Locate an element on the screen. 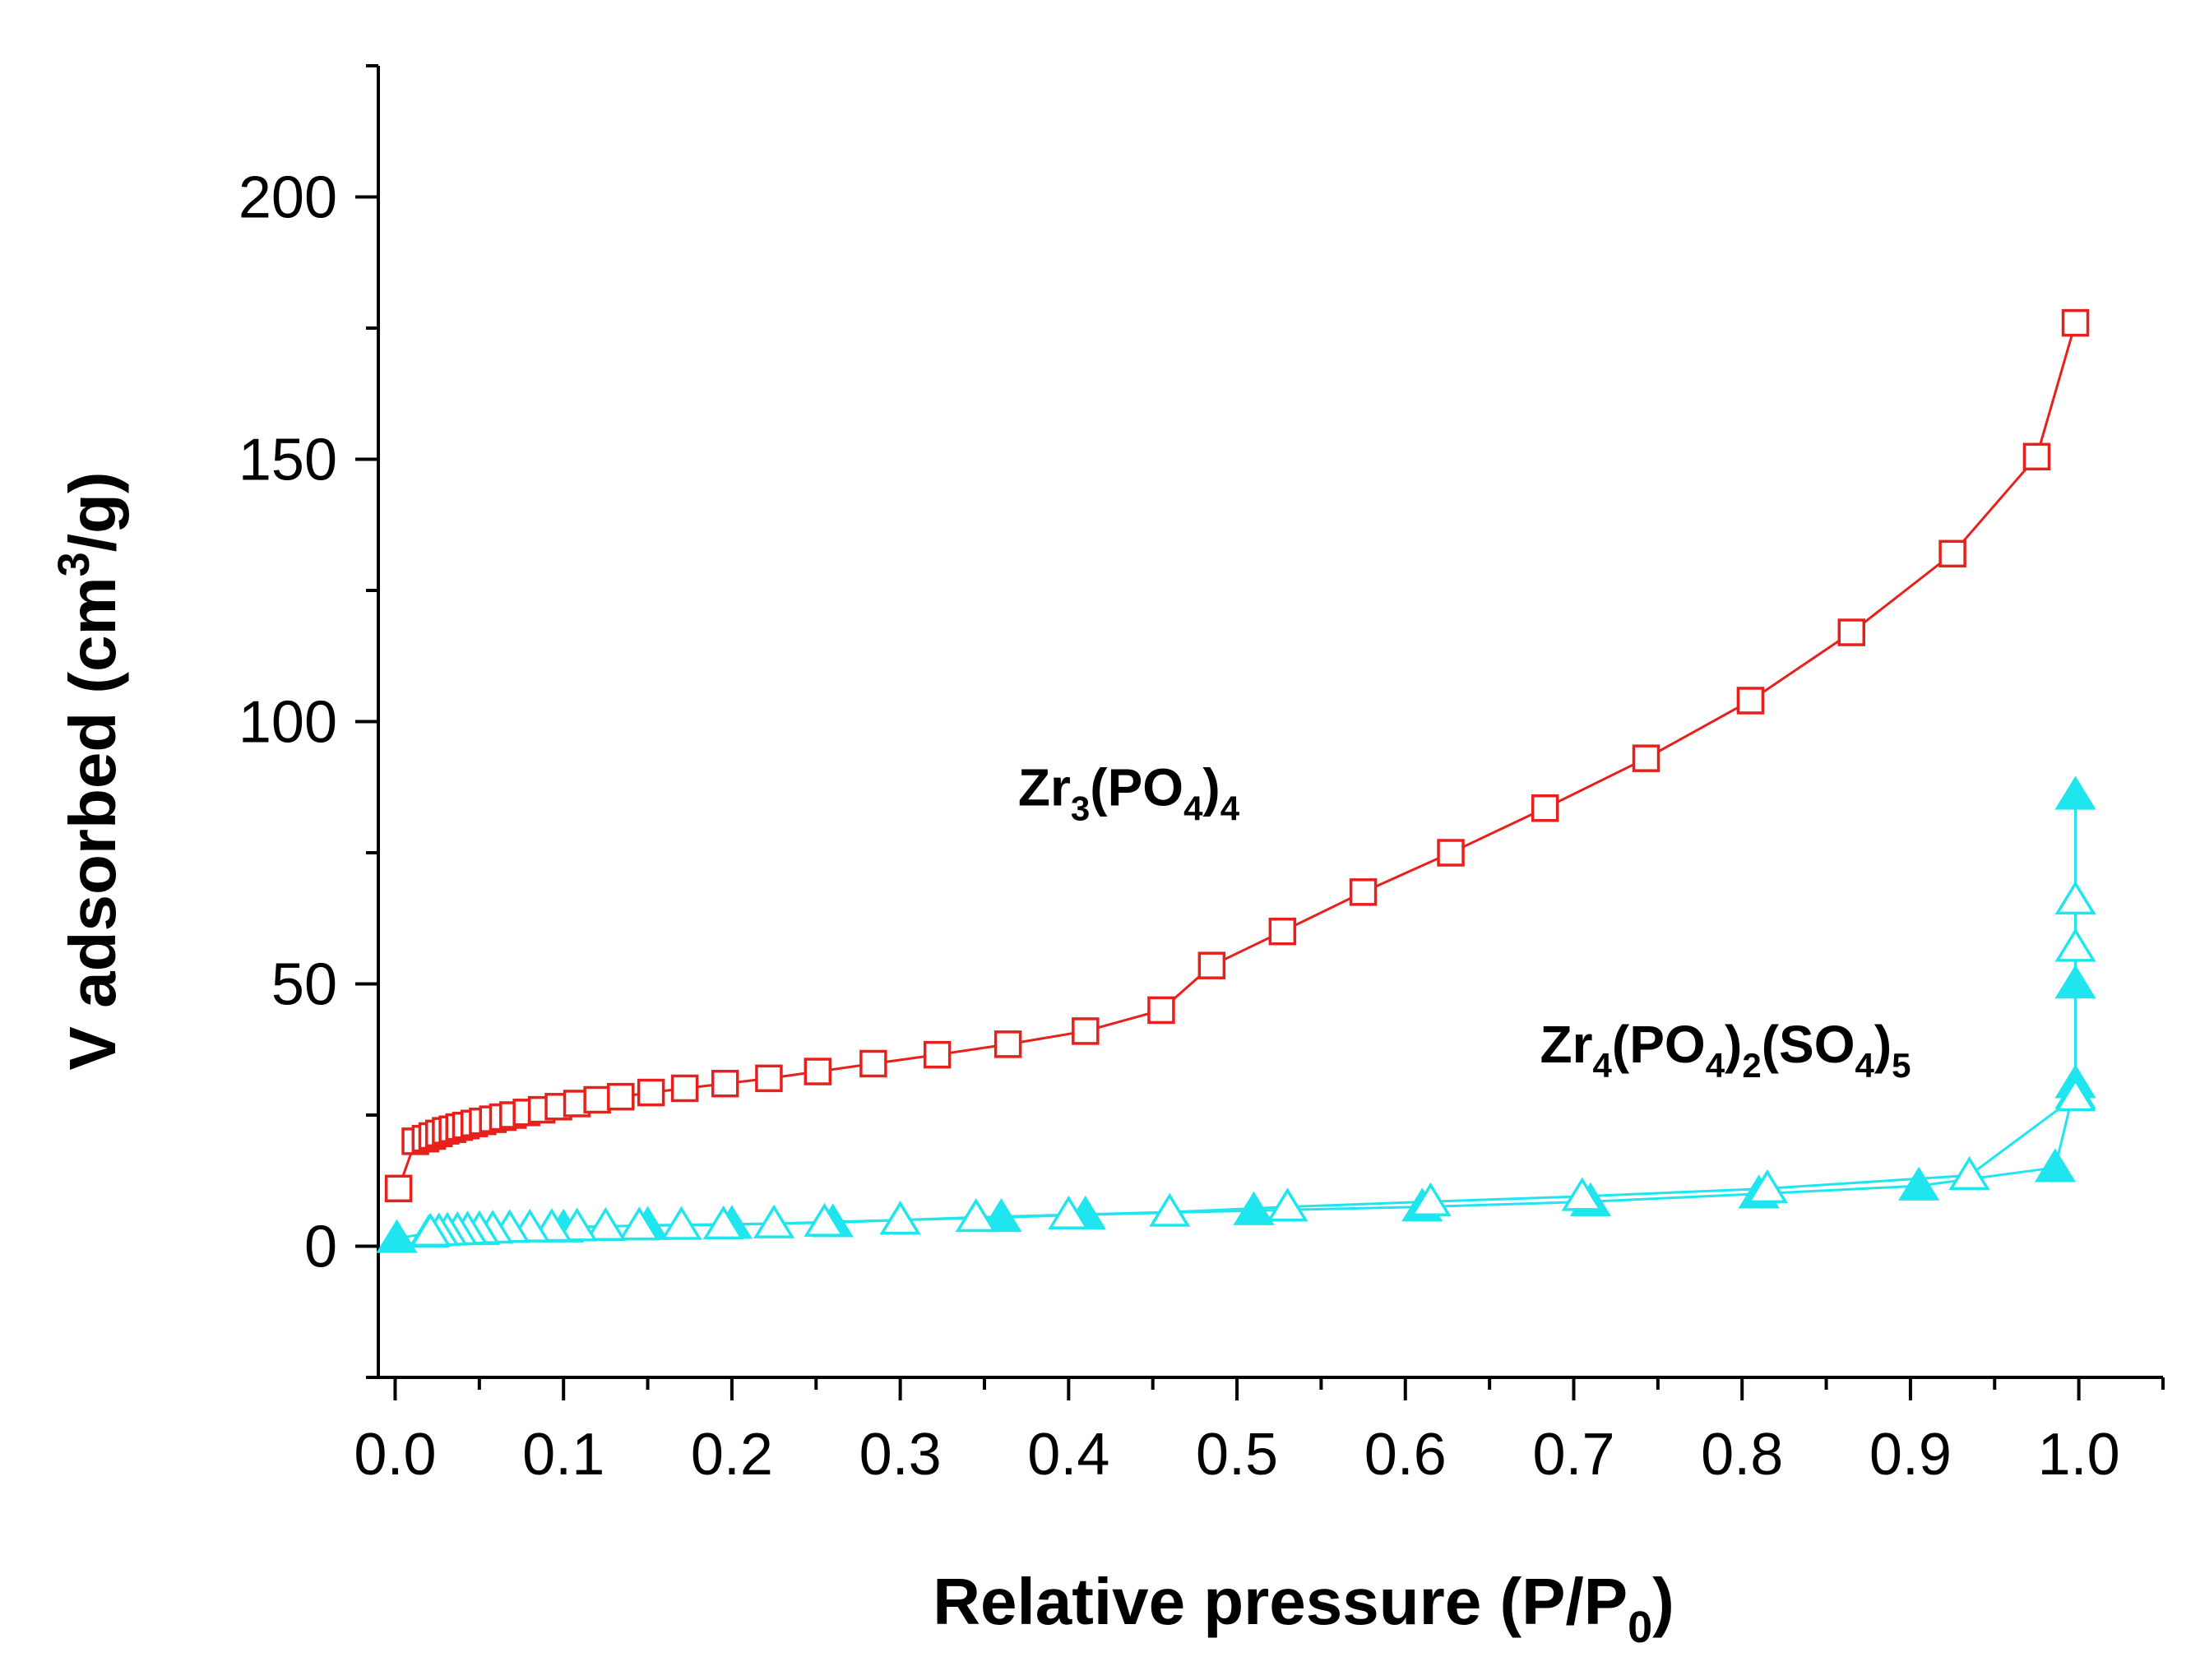  x-tick-label: 0.7 is located at coordinates (1573, 1455).